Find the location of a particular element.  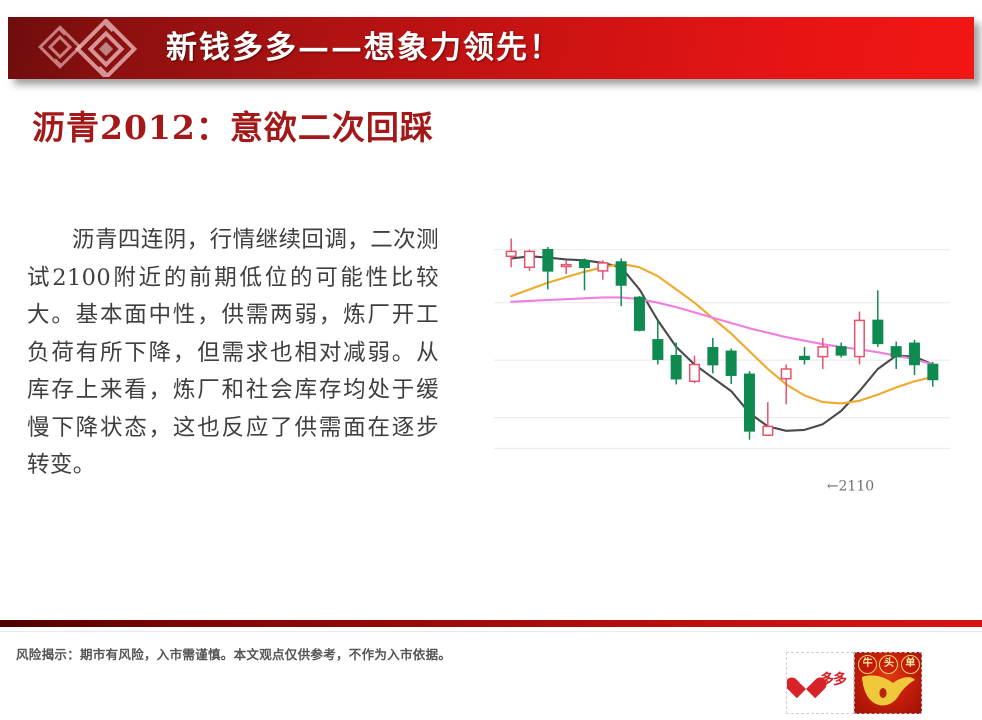

chart-gridlines is located at coordinates (722, 349).